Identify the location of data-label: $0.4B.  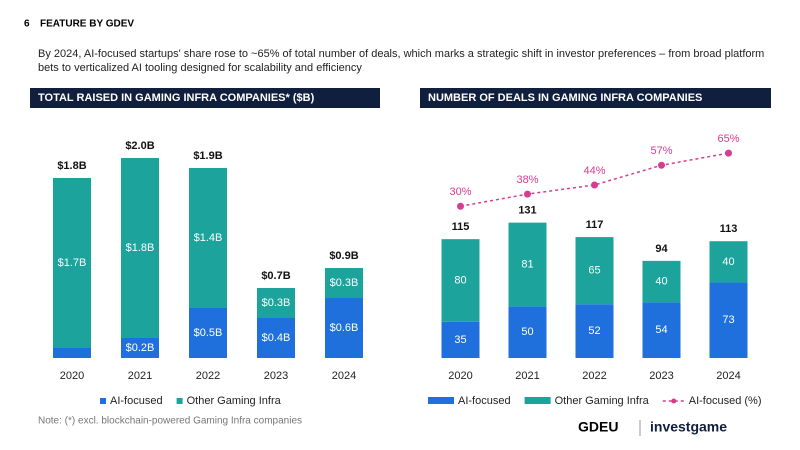
(276, 338).